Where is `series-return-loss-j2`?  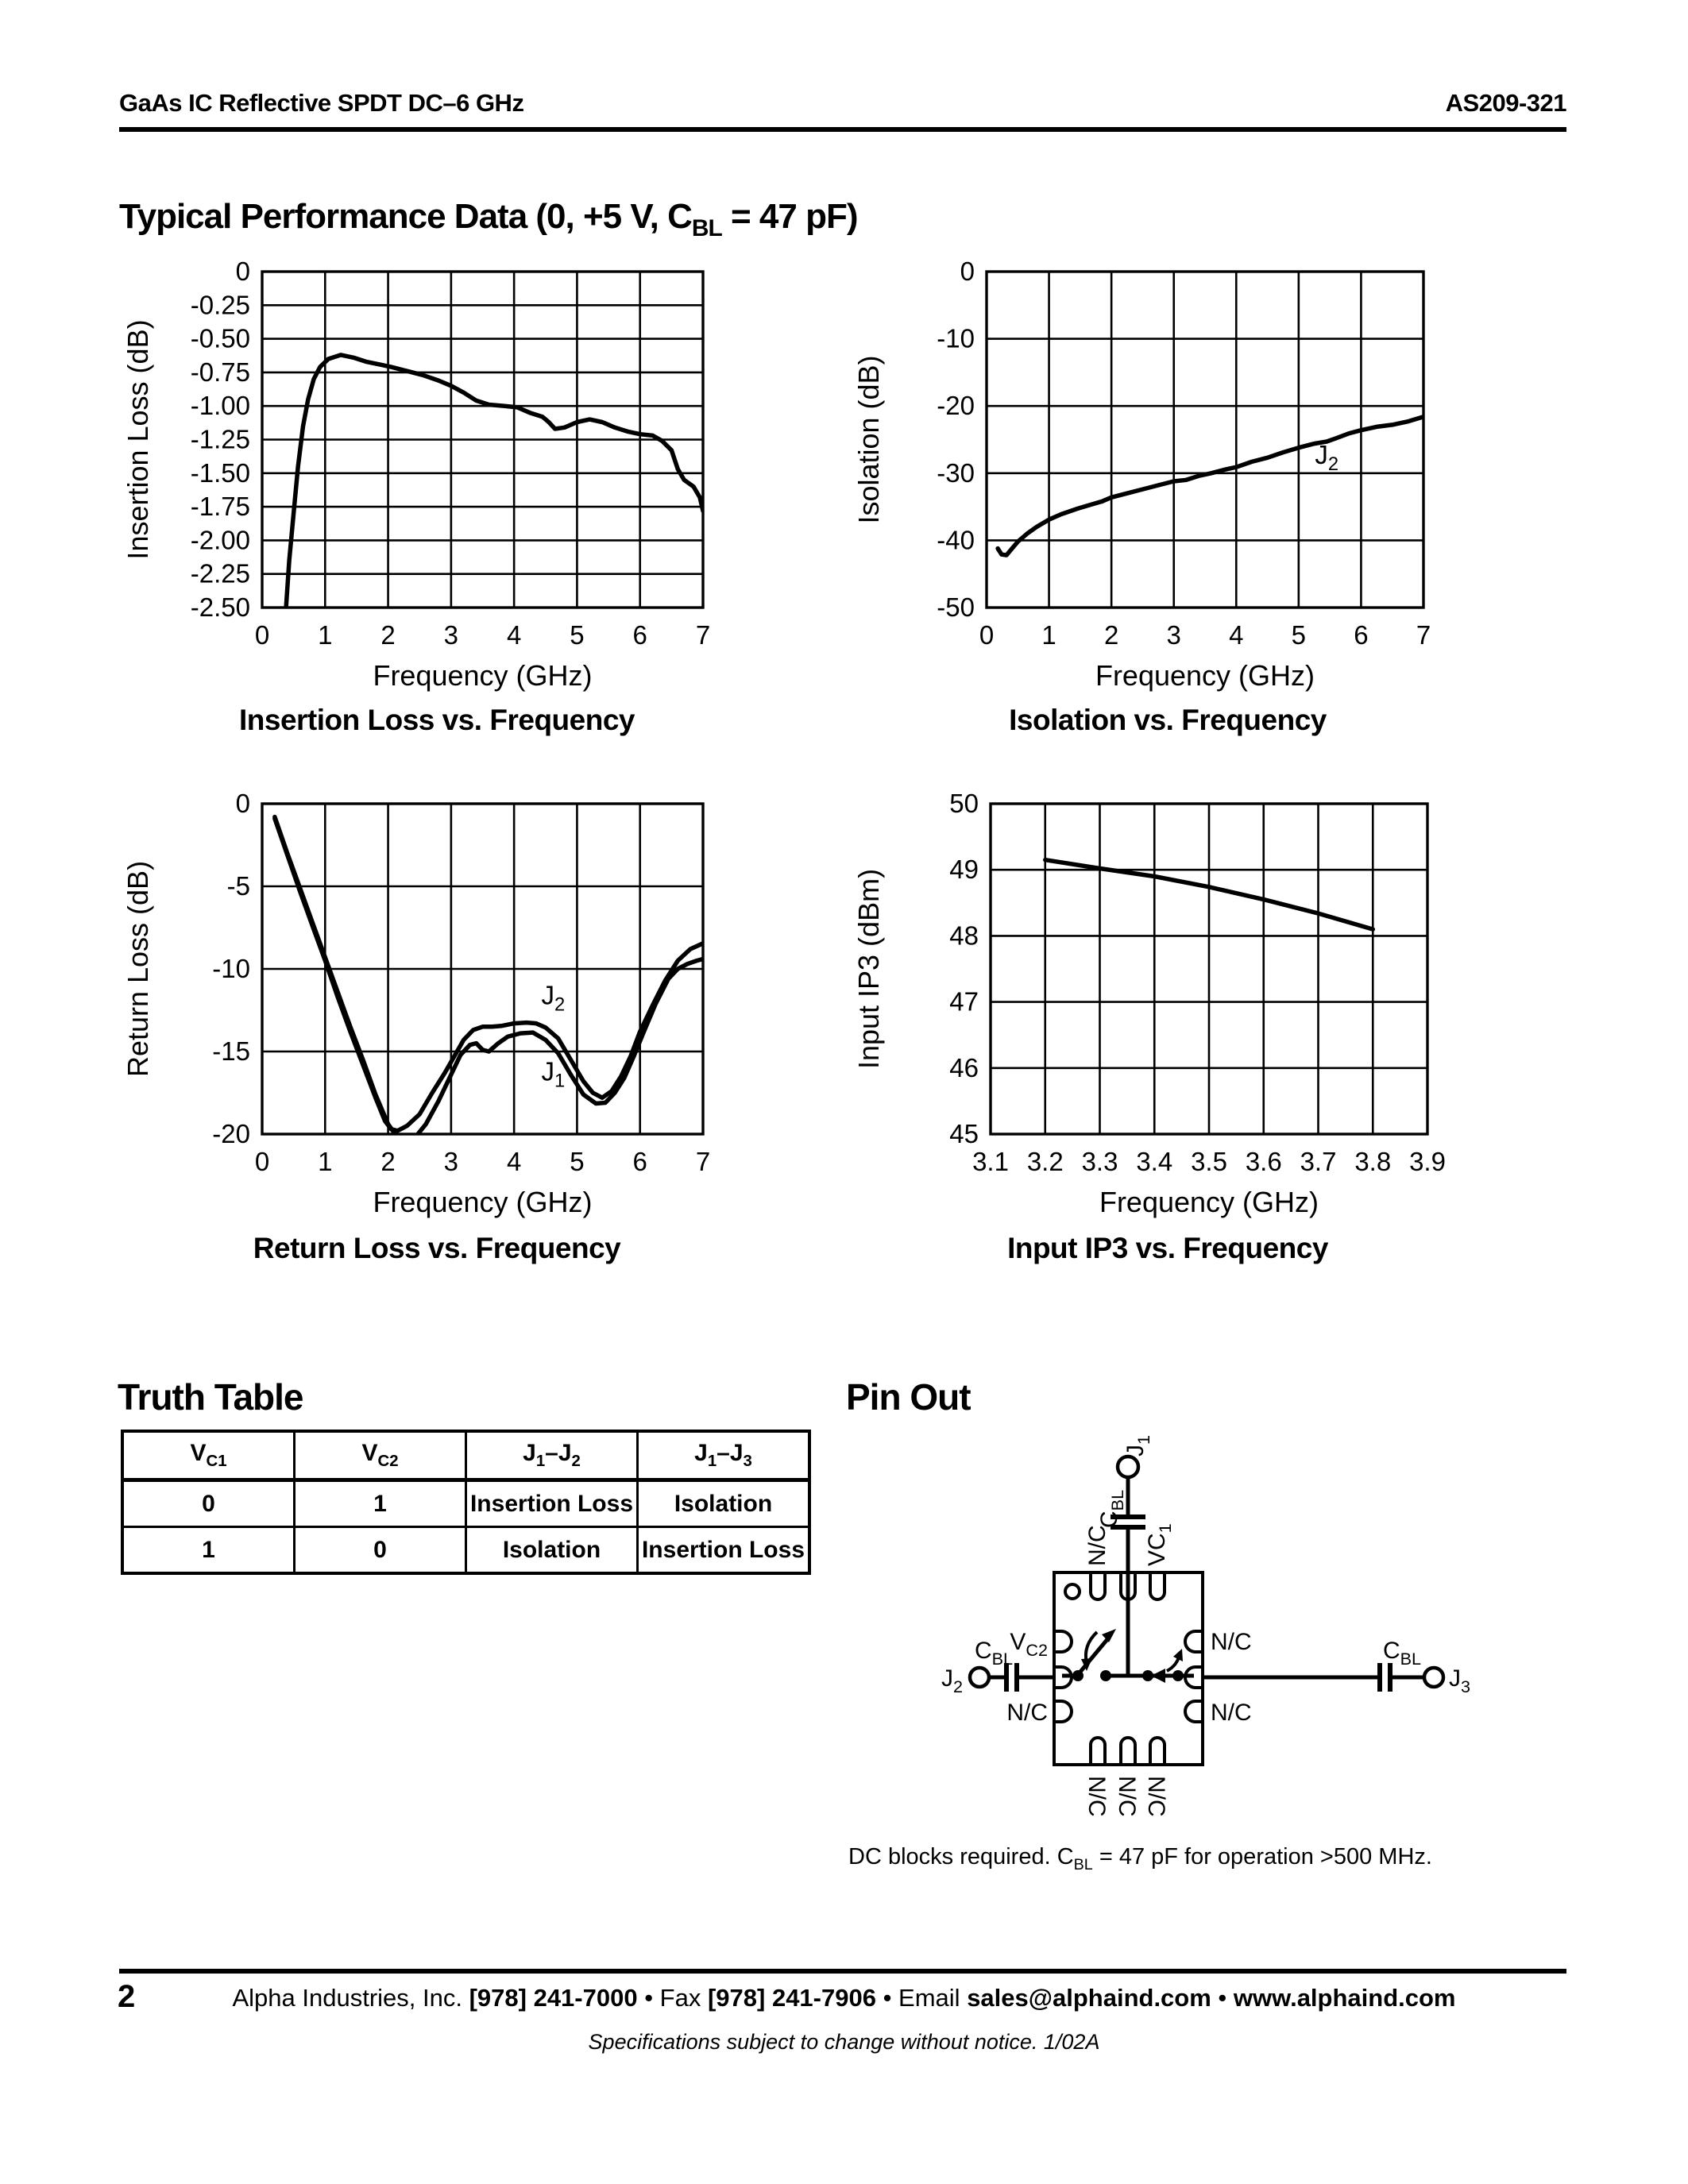 series-return-loss-j2 is located at coordinates (487, 974).